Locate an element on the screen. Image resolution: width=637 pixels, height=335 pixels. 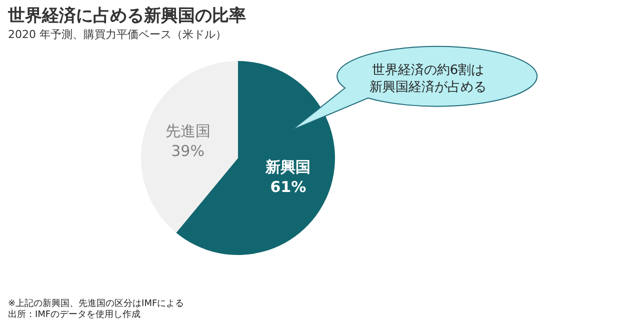
text: 出所：IMFのデータを使用し作成 is located at coordinates (74, 314).